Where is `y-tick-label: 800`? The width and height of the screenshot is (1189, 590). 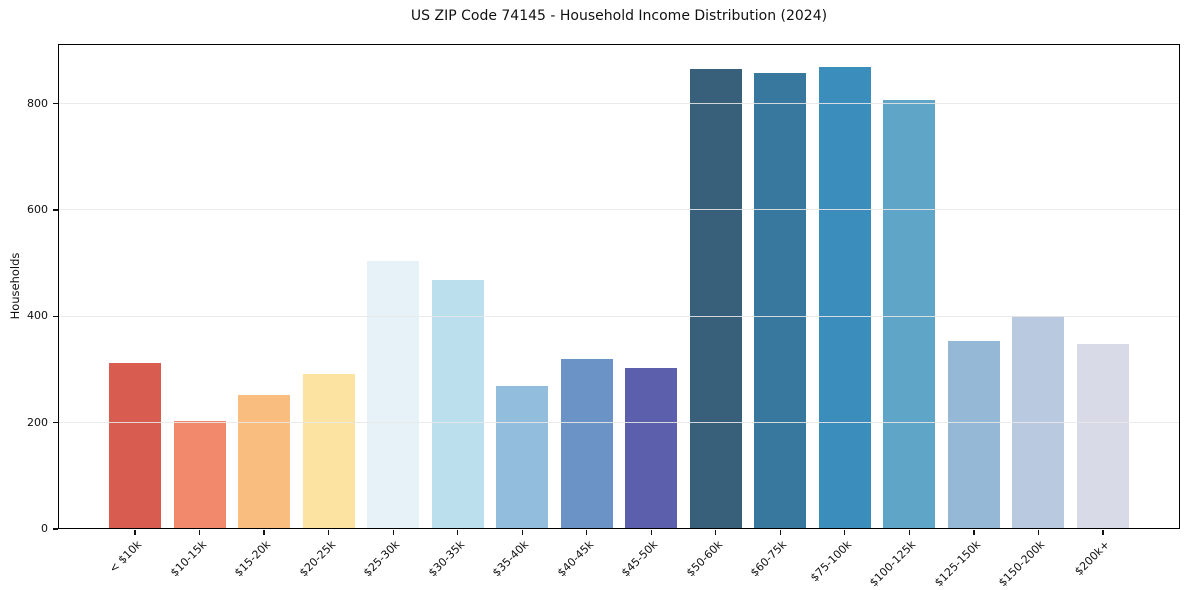
y-tick-label: 800 is located at coordinates (37, 103).